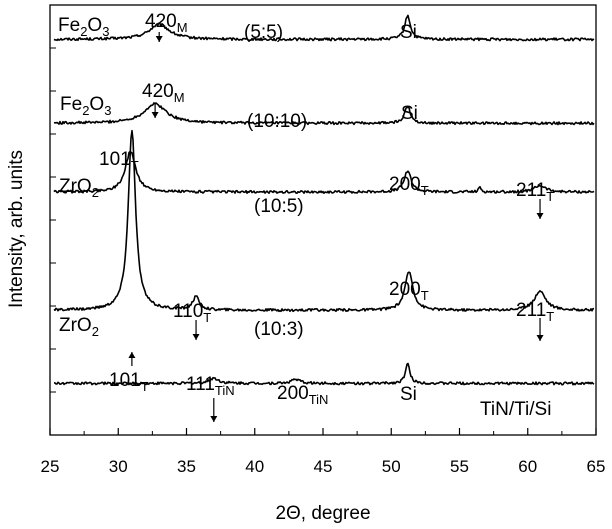 Image resolution: width=612 pixels, height=529 pixels. I want to click on label-fe2o3-top: Fe2O3, so click(83, 27).